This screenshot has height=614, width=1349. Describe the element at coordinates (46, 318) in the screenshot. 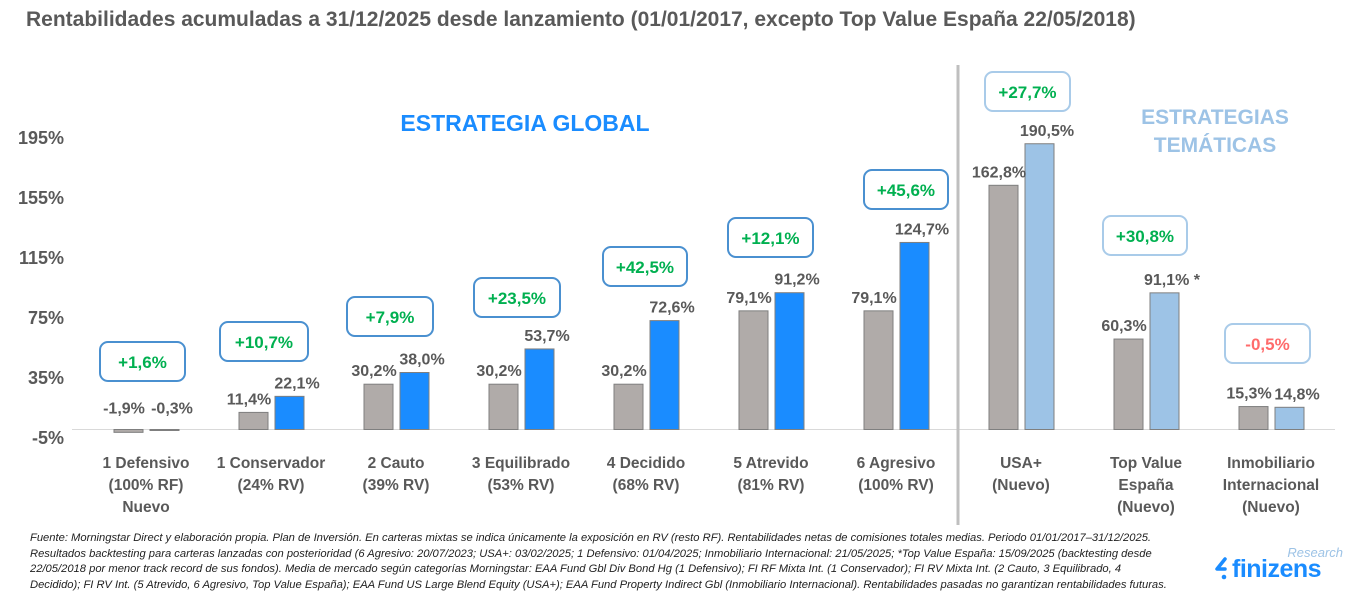

I see `y-tick-label: 75%` at that location.